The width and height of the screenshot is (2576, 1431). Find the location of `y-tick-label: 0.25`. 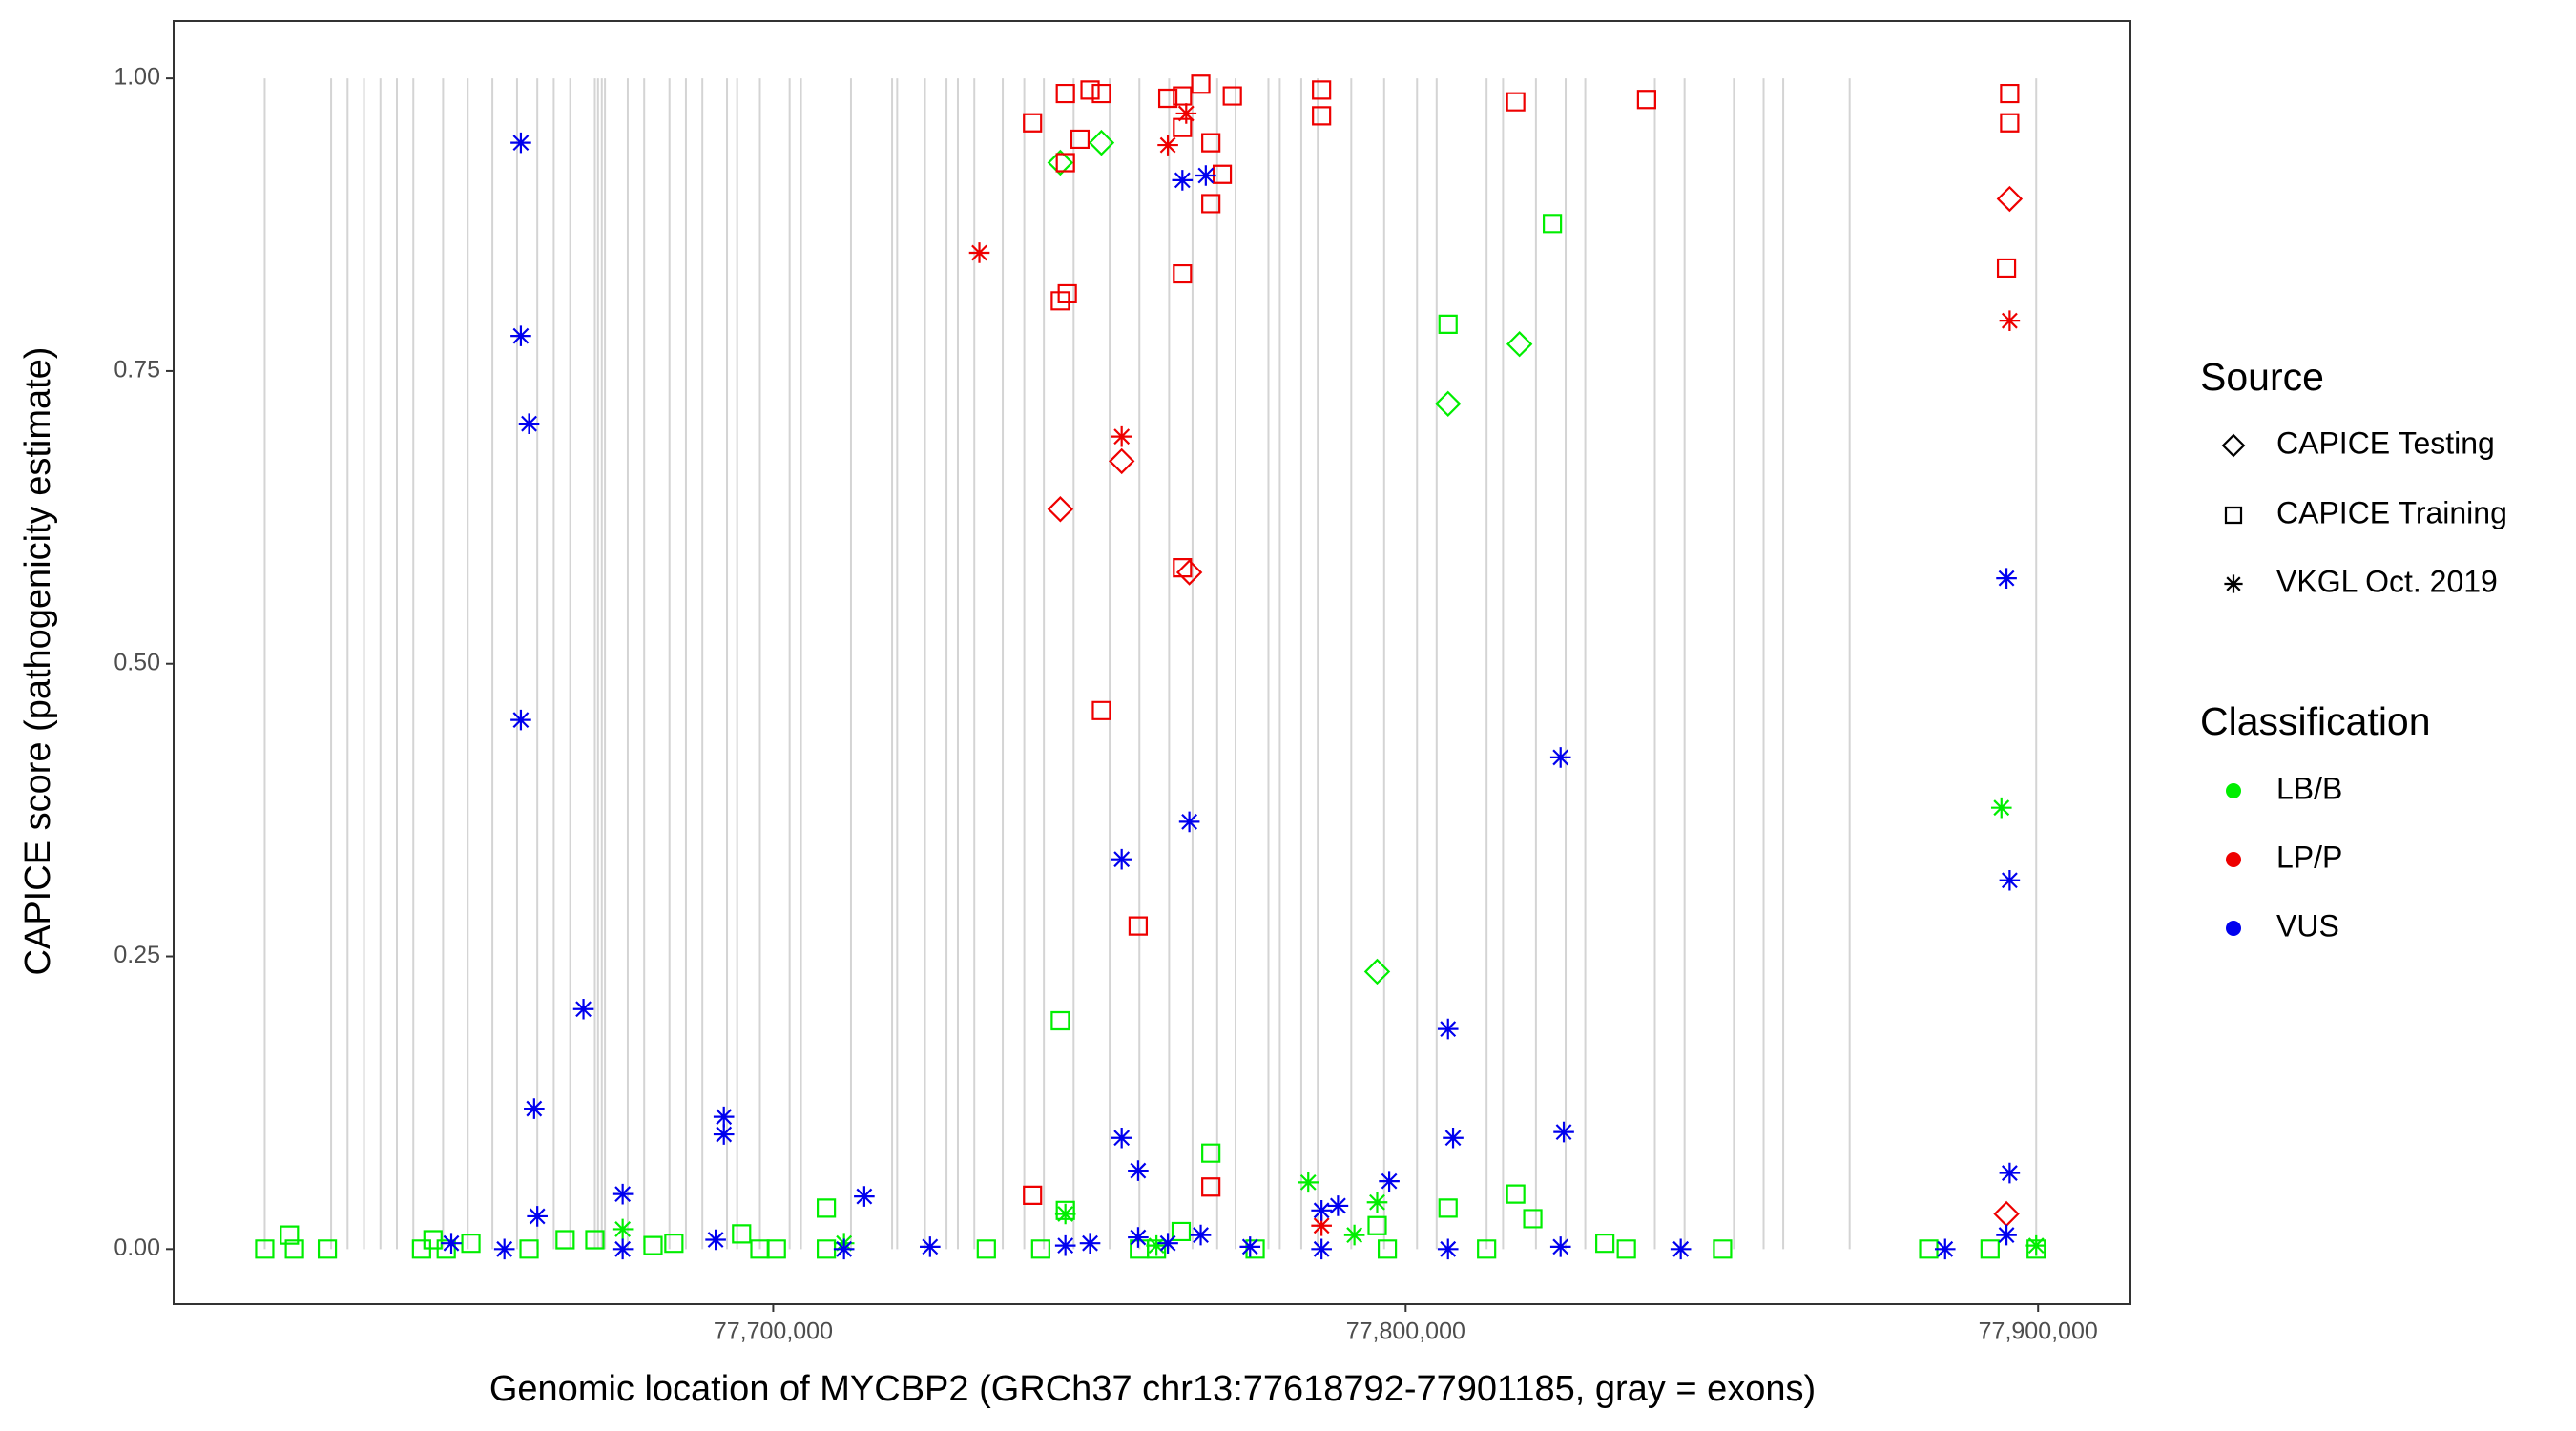

y-tick-label: 0.25 is located at coordinates (137, 955).